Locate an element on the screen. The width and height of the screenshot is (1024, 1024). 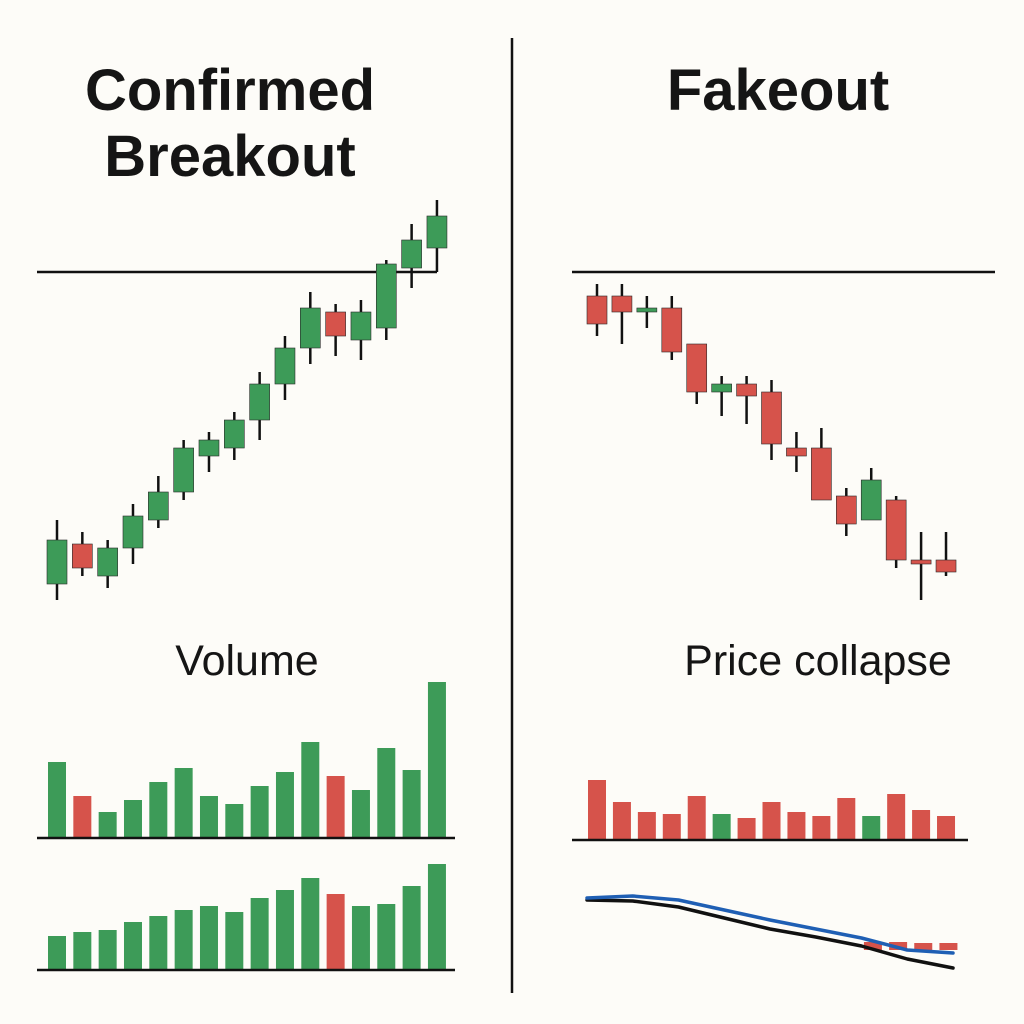
chart-title: Confirmed Breakout is located at coordinates (230, 123).